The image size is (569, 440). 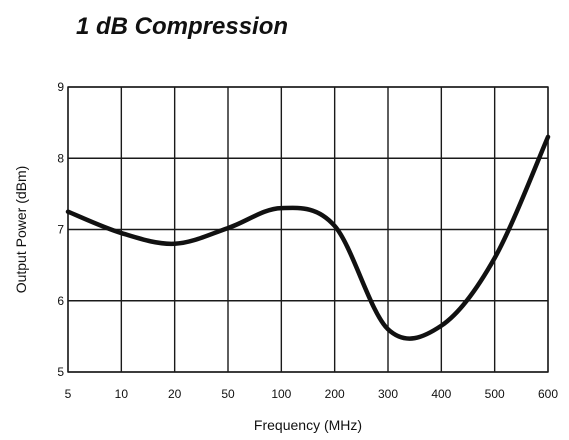 What do you see at coordinates (60, 301) in the screenshot?
I see `y-tick-label: 6` at bounding box center [60, 301].